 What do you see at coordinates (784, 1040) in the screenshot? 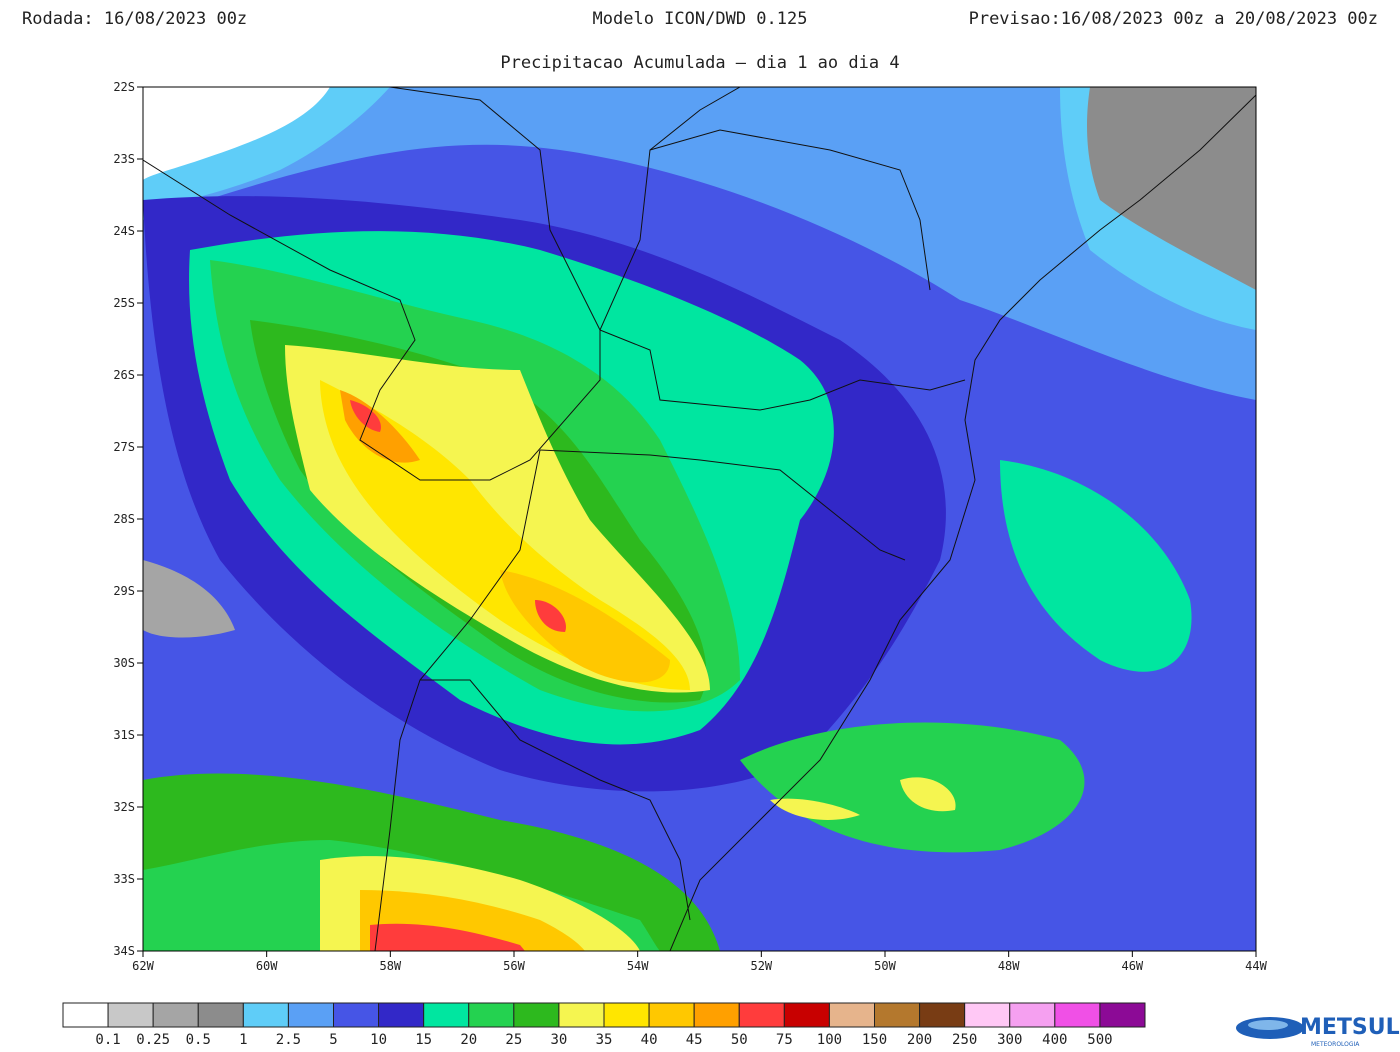
I see `legend-label: 75` at bounding box center [784, 1040].